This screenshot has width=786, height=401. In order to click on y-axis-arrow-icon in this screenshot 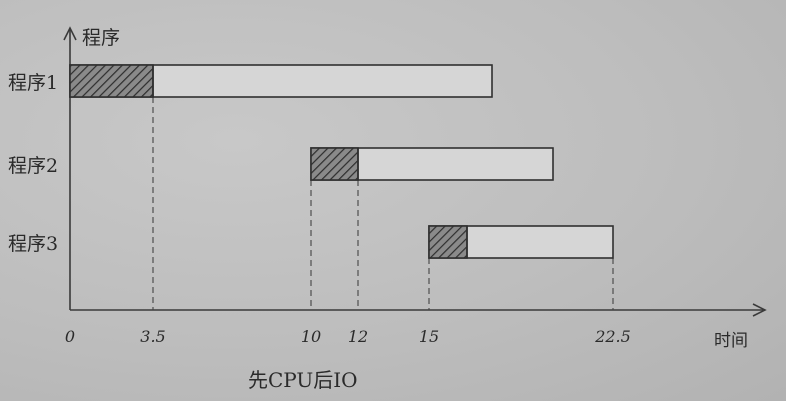, I will do `click(70, 33)`.